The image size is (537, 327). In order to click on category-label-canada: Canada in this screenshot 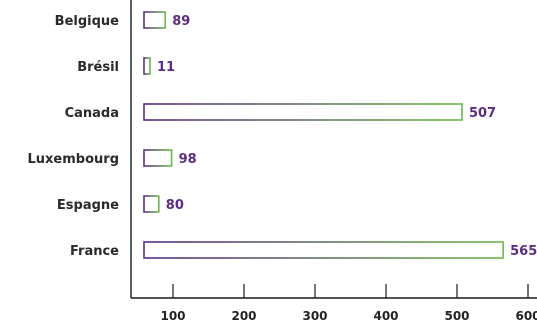, I will do `click(92, 113)`.